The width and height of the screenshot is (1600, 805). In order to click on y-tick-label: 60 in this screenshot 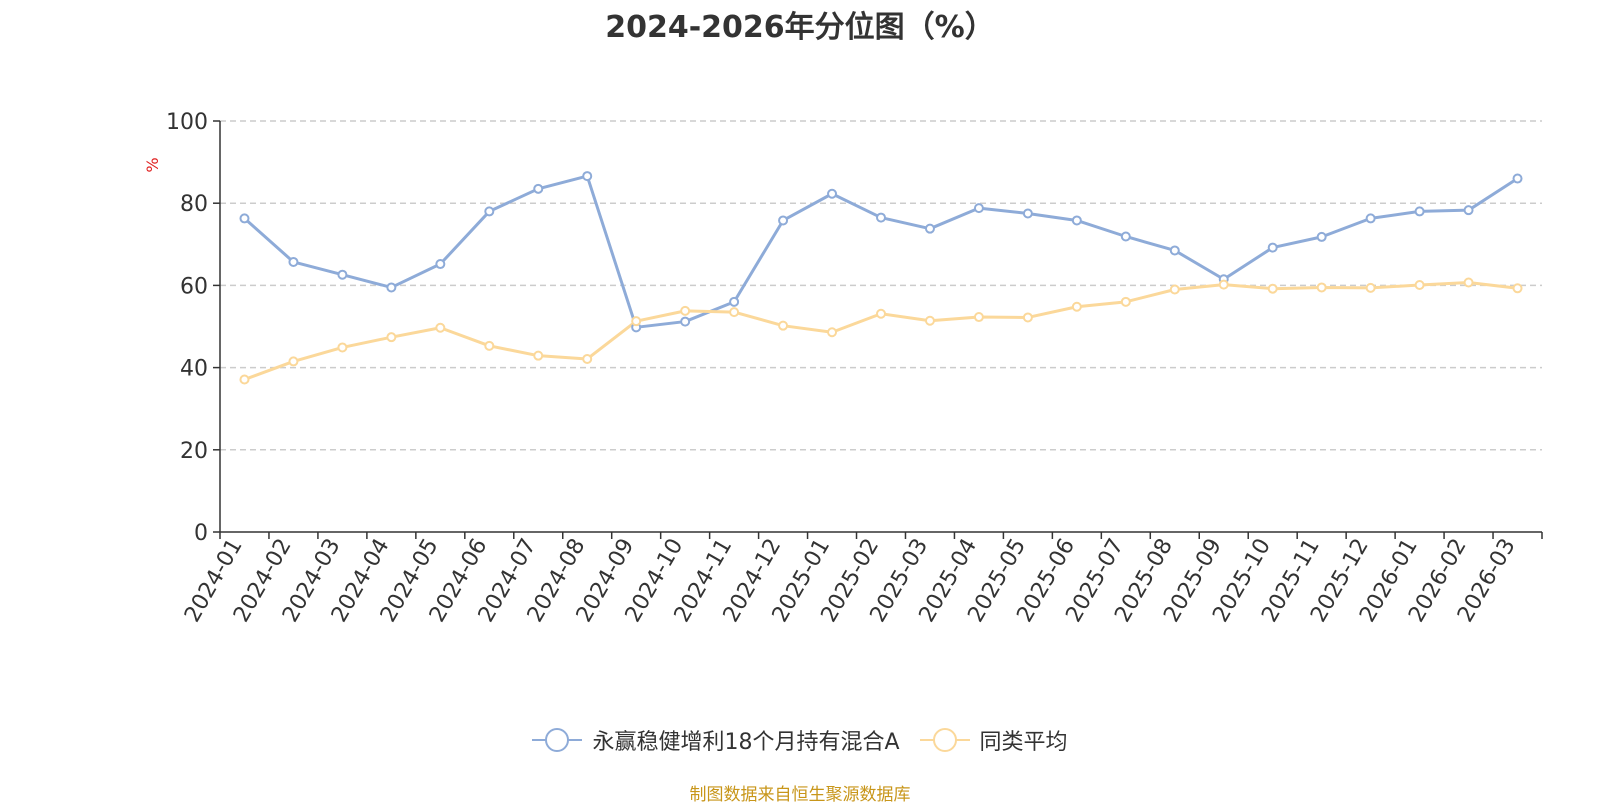, I will do `click(194, 286)`.